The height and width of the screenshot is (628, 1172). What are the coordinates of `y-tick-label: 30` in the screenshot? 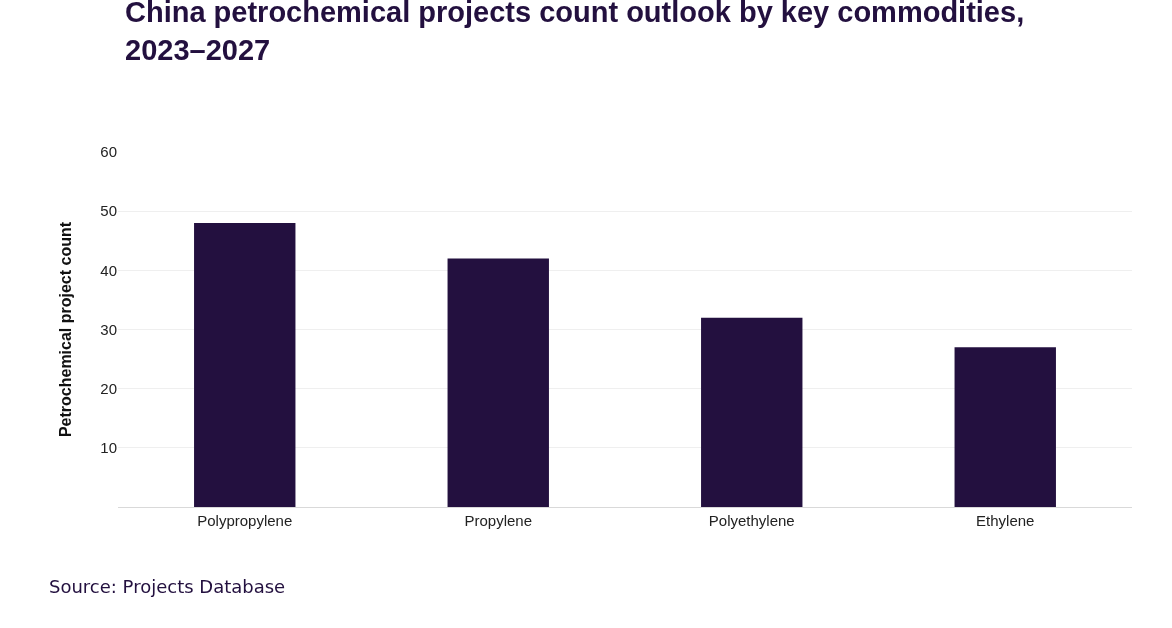 It's located at (108, 329).